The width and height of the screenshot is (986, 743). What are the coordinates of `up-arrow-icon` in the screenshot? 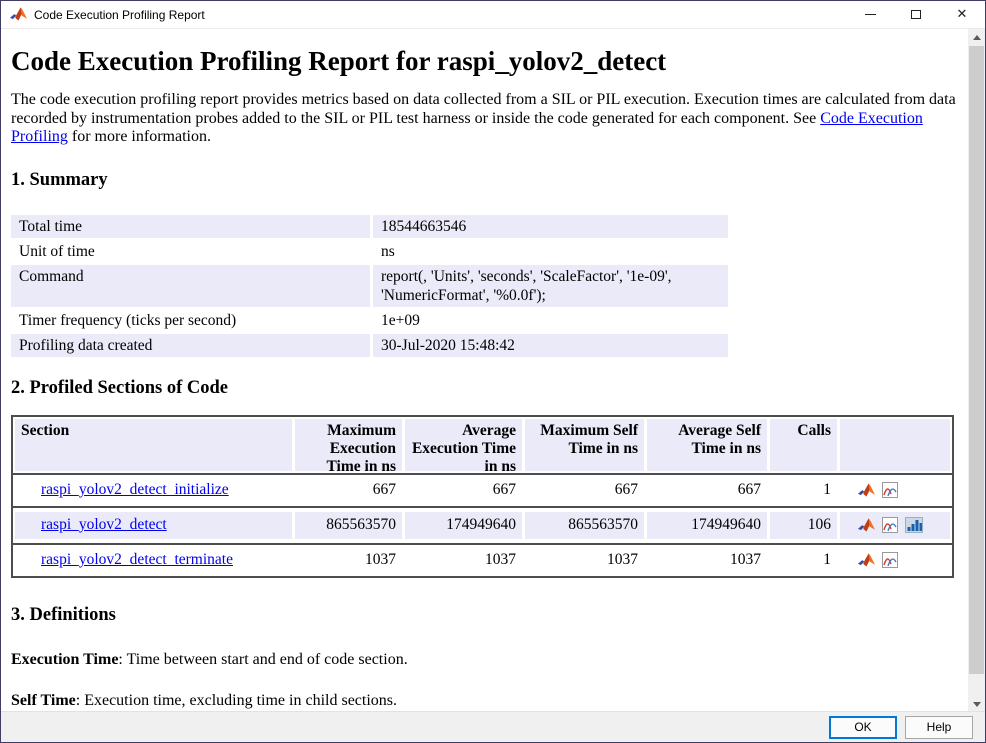 It's located at (976, 37).